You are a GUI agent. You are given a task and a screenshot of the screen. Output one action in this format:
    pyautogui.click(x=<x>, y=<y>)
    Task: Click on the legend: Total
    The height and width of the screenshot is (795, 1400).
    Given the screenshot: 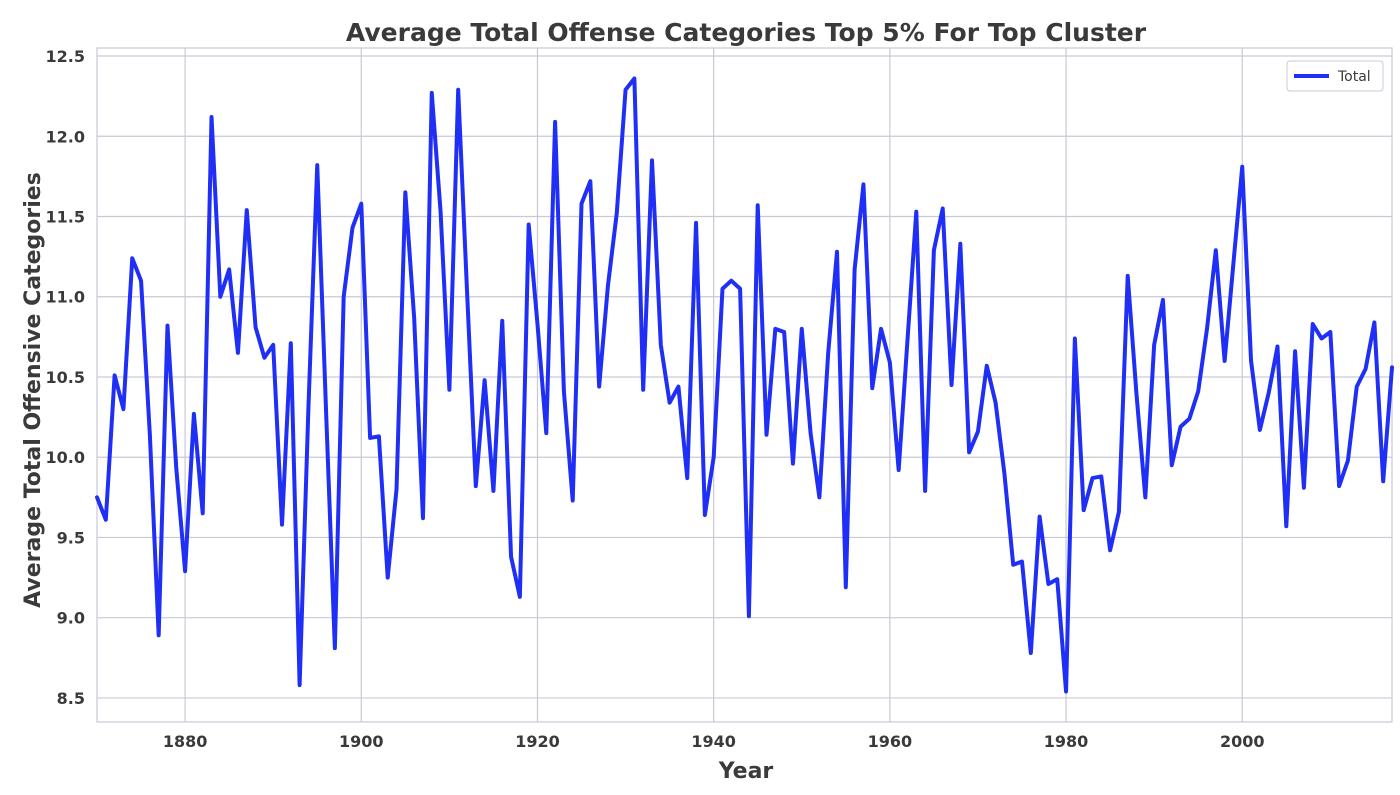 What is the action you would take?
    pyautogui.click(x=1335, y=76)
    